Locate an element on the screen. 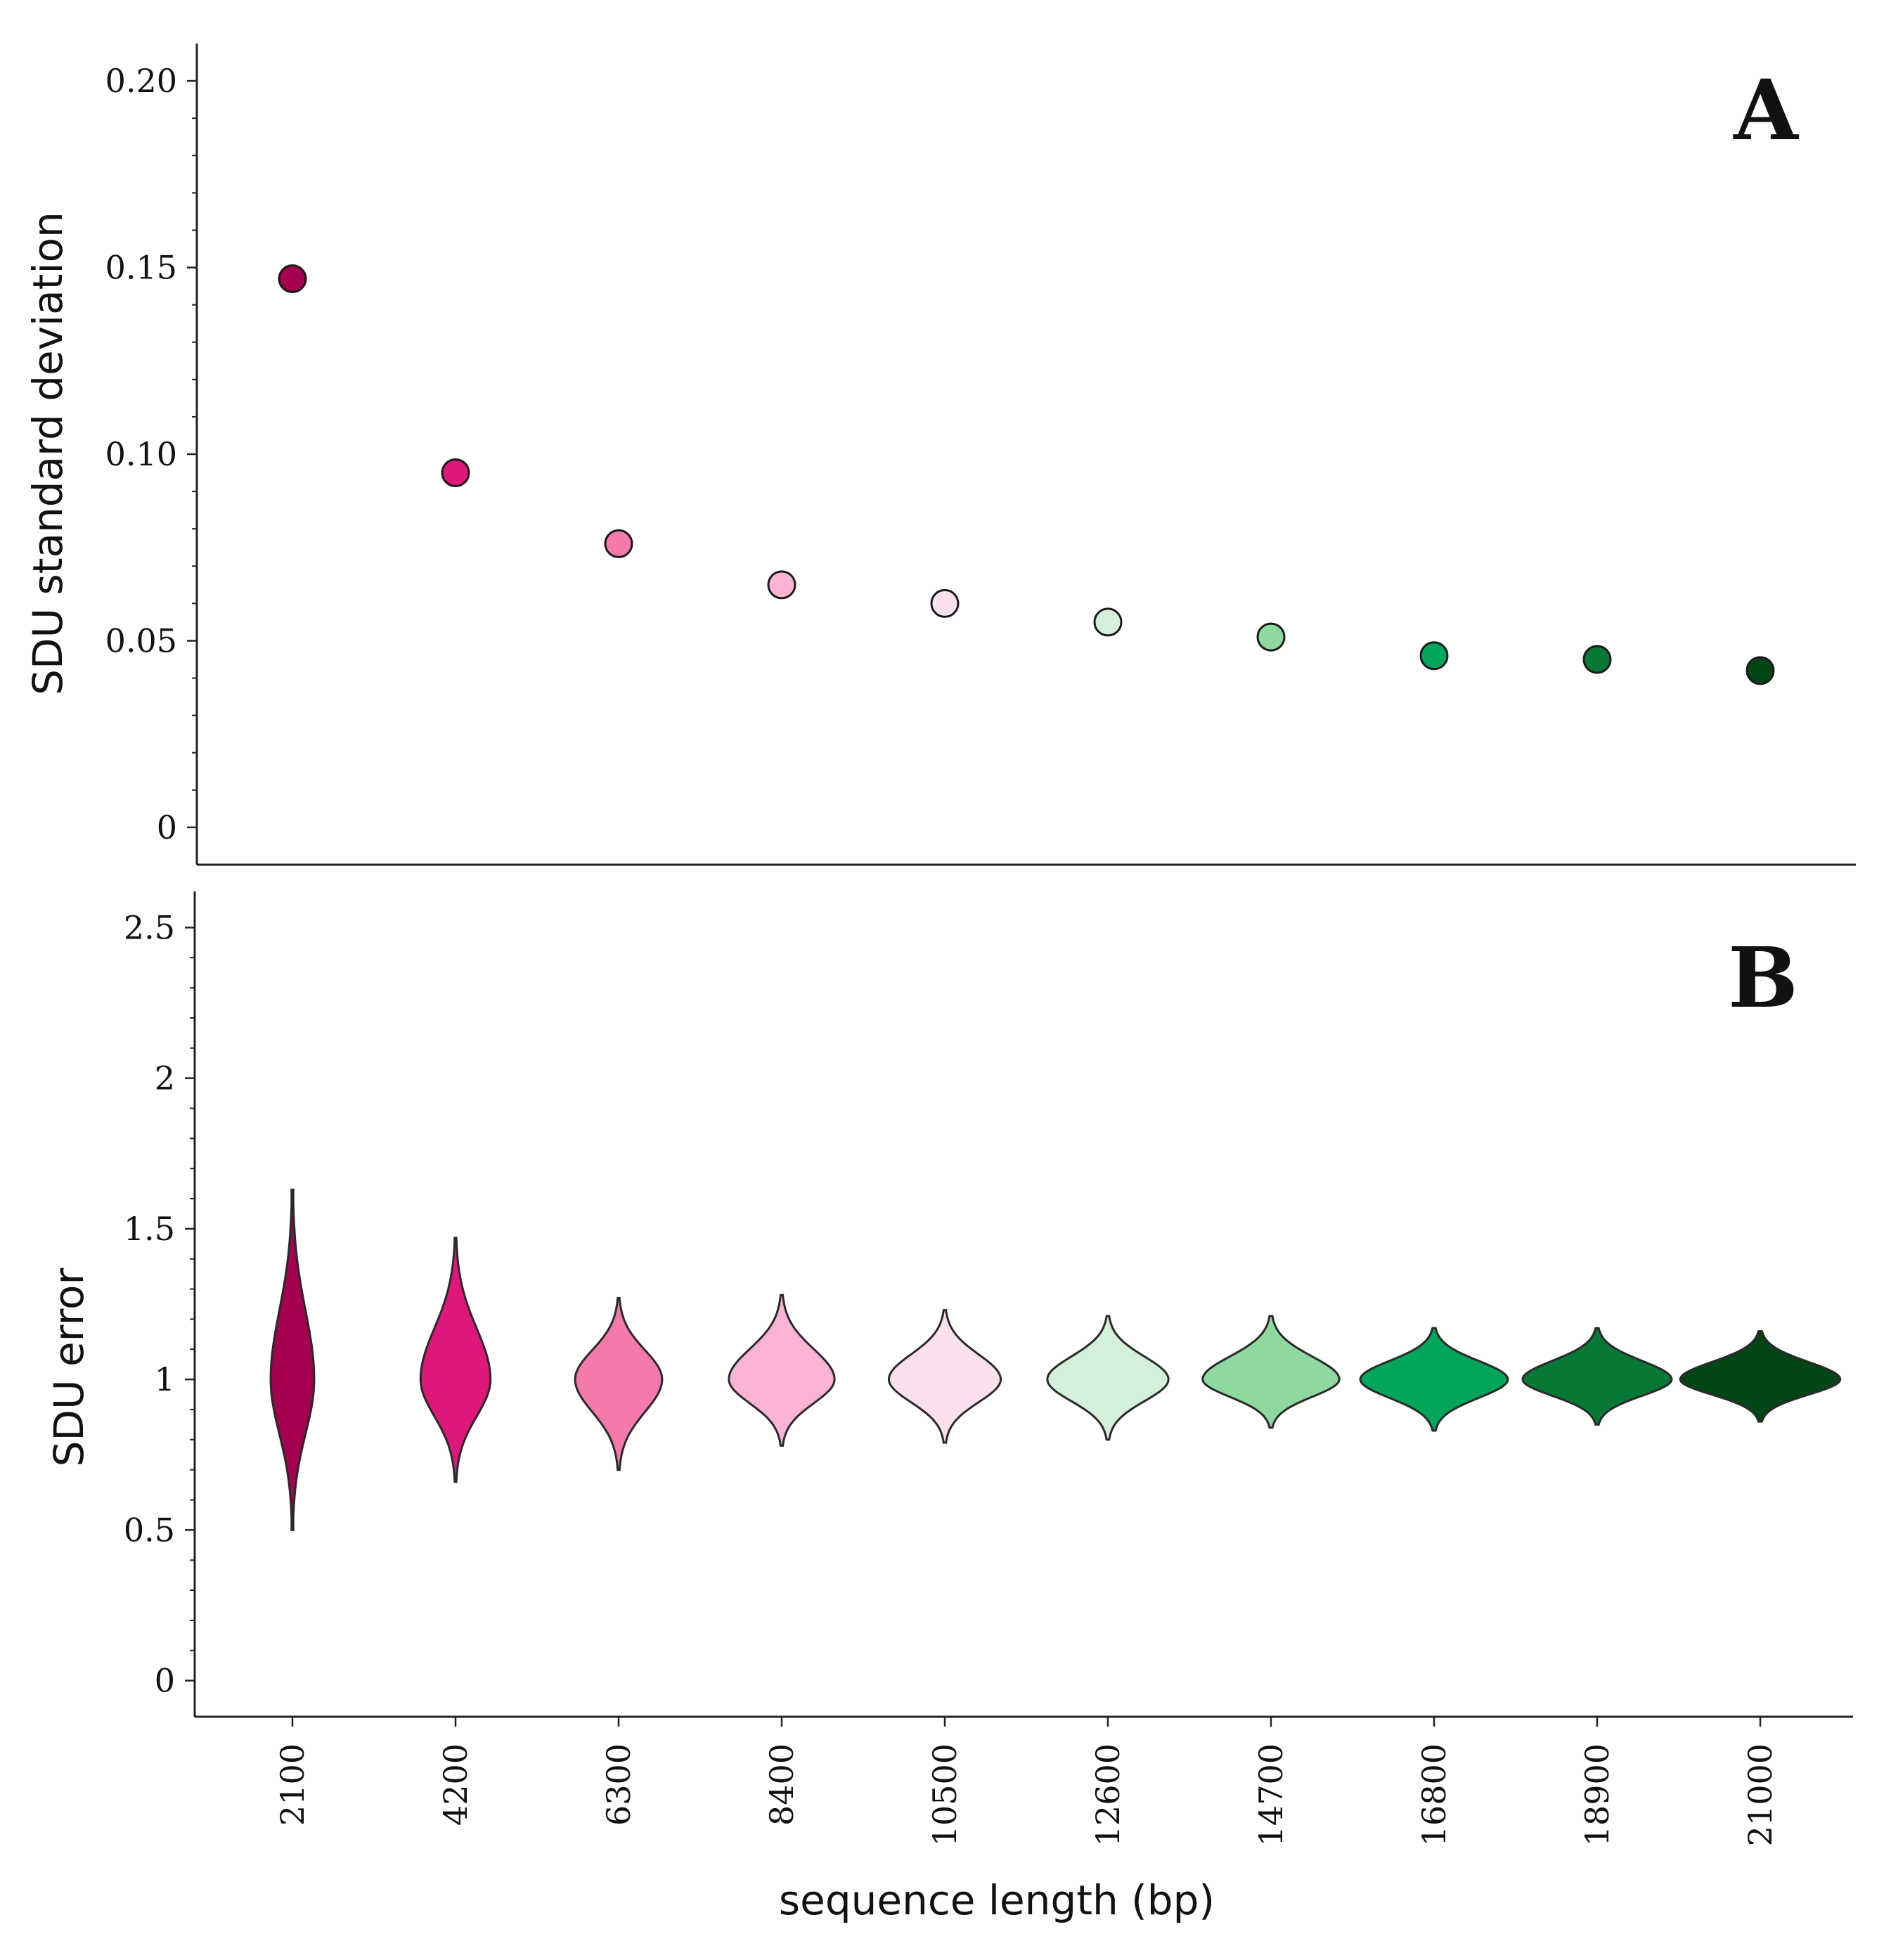  panel-a-y-ticks: 0.20 0.15 0.10 0.05 0 is located at coordinates (151, 454).